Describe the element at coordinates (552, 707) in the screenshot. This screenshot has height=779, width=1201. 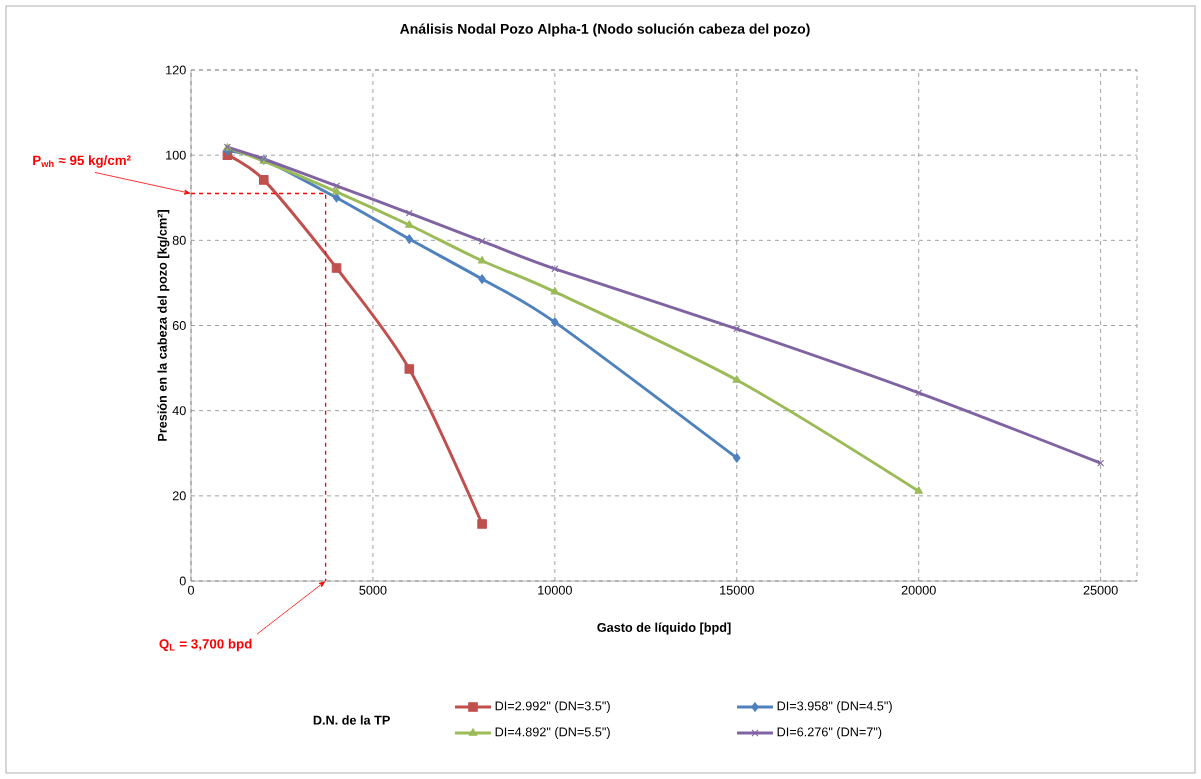
I see `legend-label: DI=2.992" (DN=3.5")` at that location.